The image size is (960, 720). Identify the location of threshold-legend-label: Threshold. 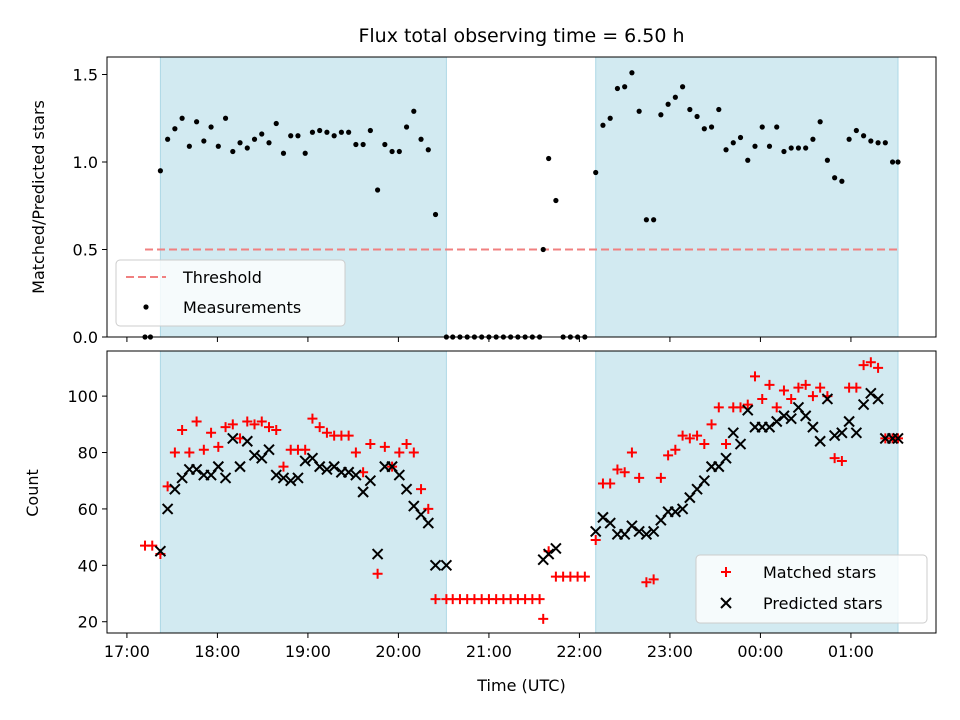
(222, 277).